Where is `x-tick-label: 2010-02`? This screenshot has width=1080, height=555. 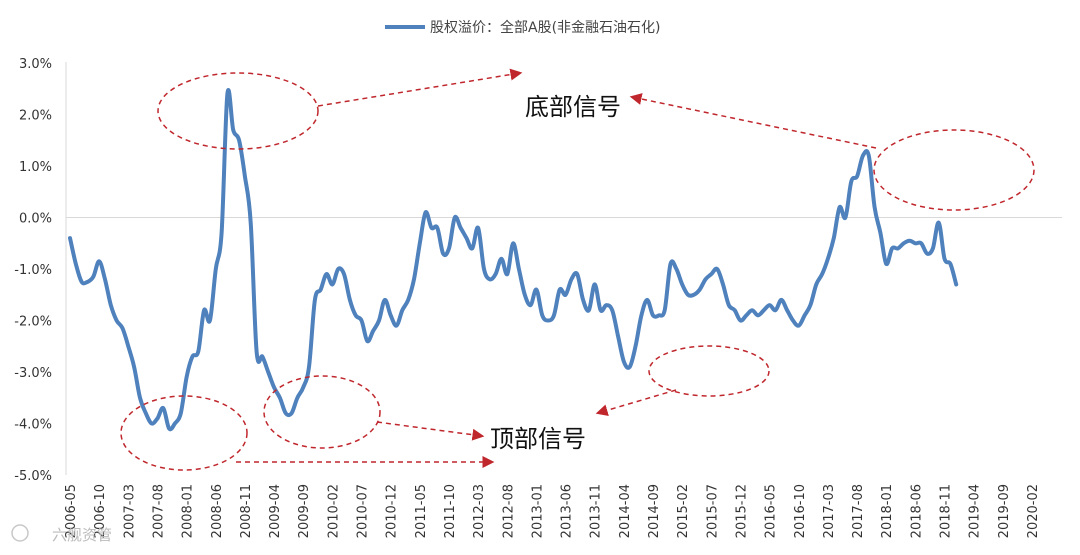 x-tick-label: 2010-02 is located at coordinates (333, 511).